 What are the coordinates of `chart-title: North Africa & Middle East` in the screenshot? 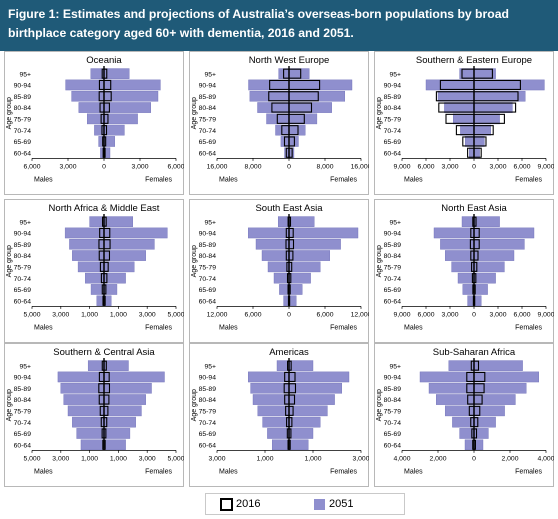 It's located at (104, 208).